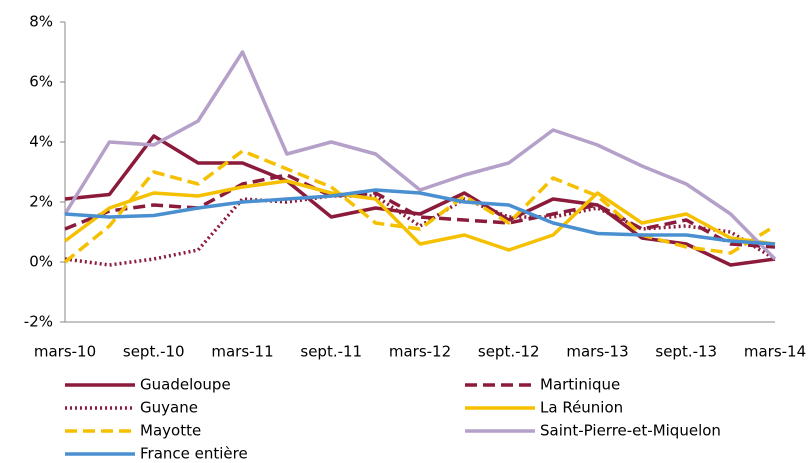 This screenshot has width=811, height=463. Describe the element at coordinates (41, 202) in the screenshot. I see `y-tick-label: 2%` at that location.